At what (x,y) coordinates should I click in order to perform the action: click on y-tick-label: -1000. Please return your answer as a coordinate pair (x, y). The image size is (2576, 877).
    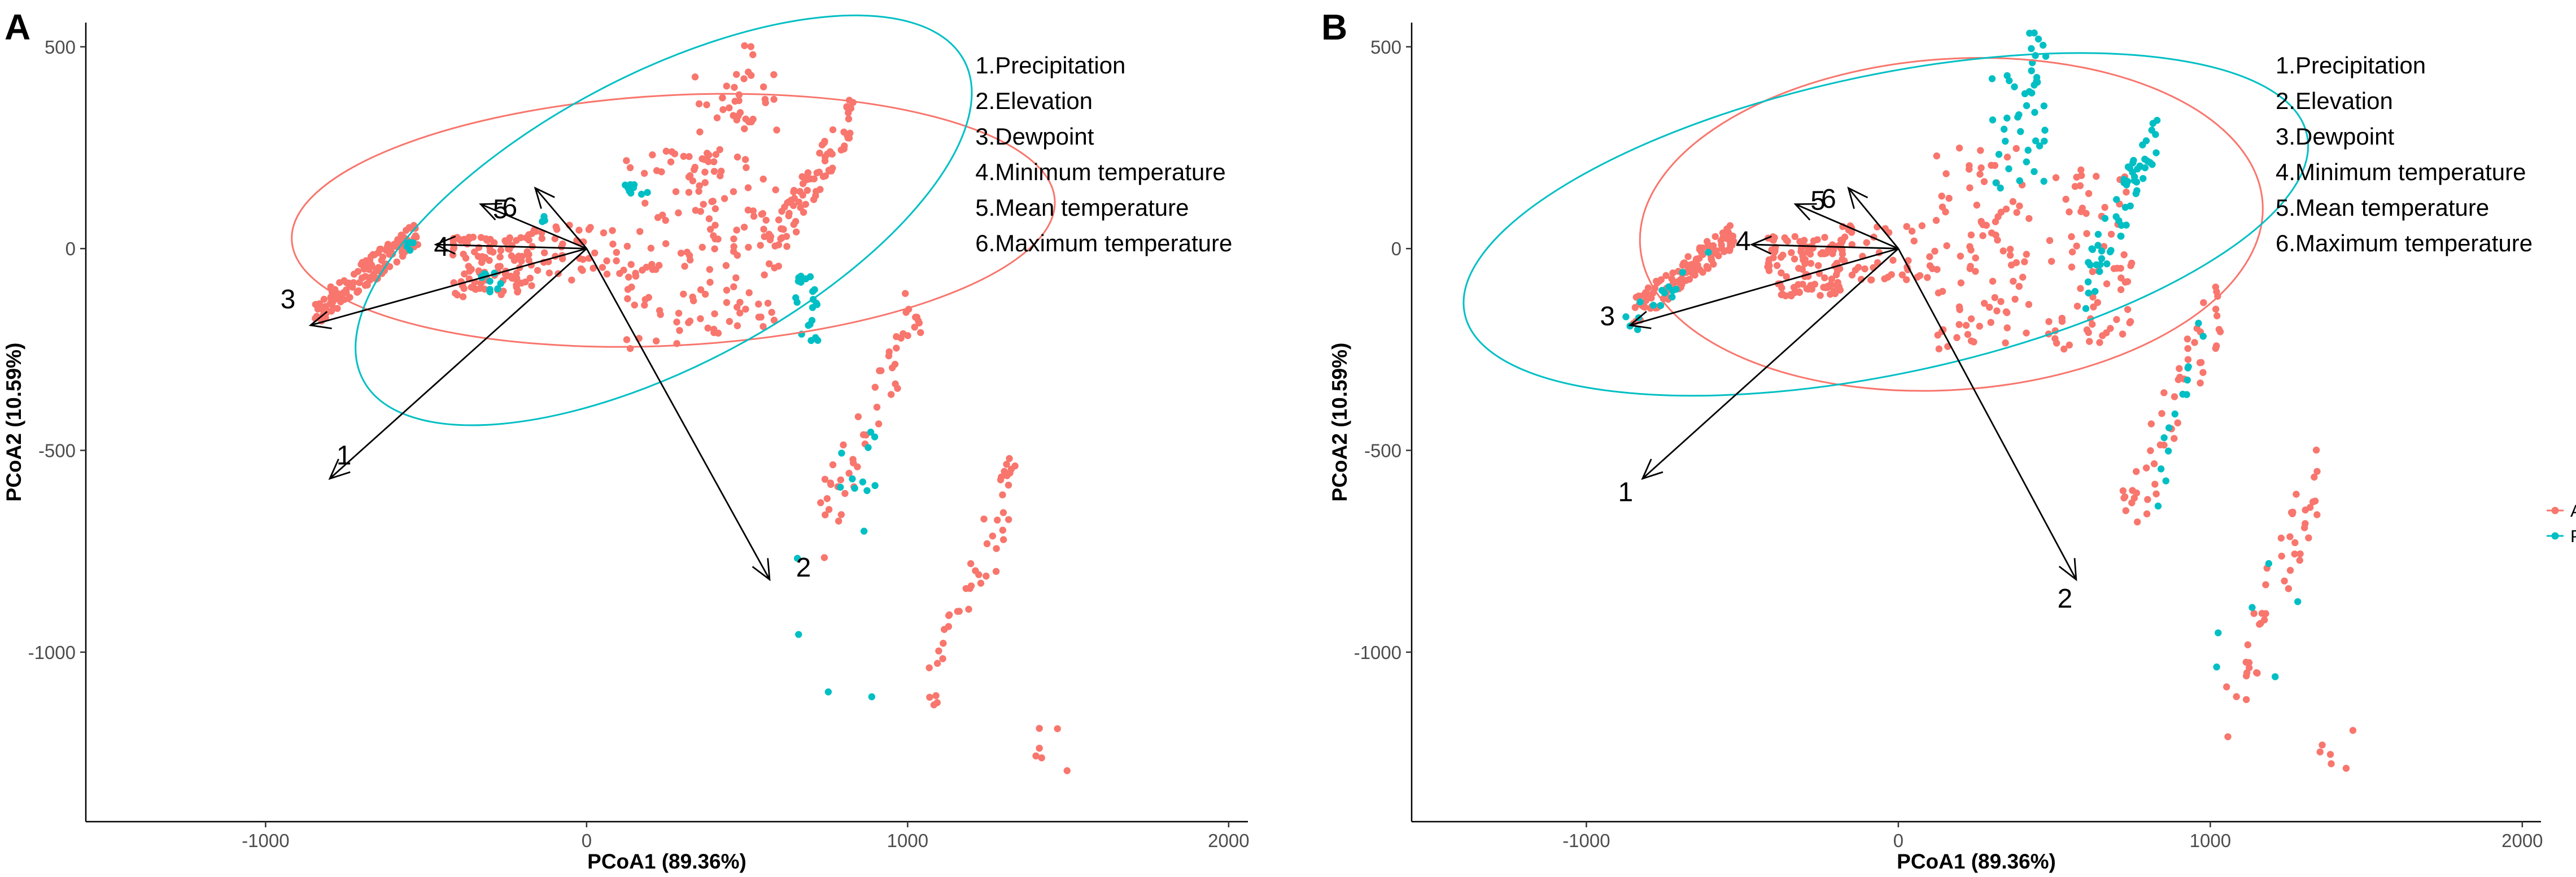
    Looking at the image, I should click on (52, 652).